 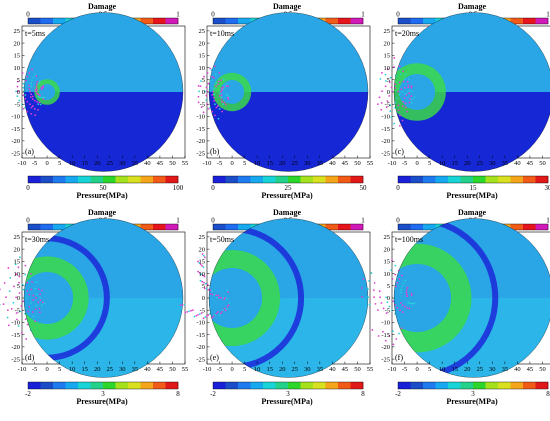 I want to click on y-tick-label: 5, so click(x=203, y=80).